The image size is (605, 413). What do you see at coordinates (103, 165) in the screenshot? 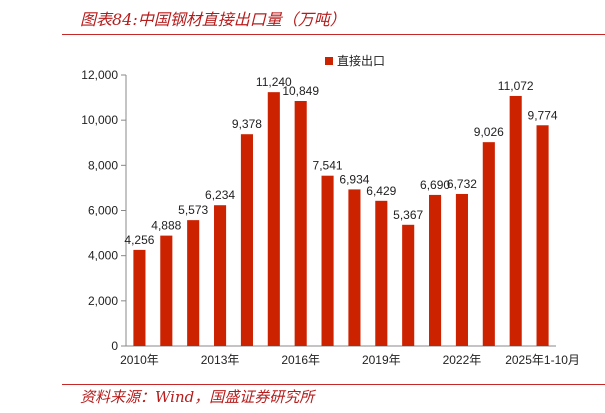
I see `y-tick-label: 8,000` at bounding box center [103, 165].